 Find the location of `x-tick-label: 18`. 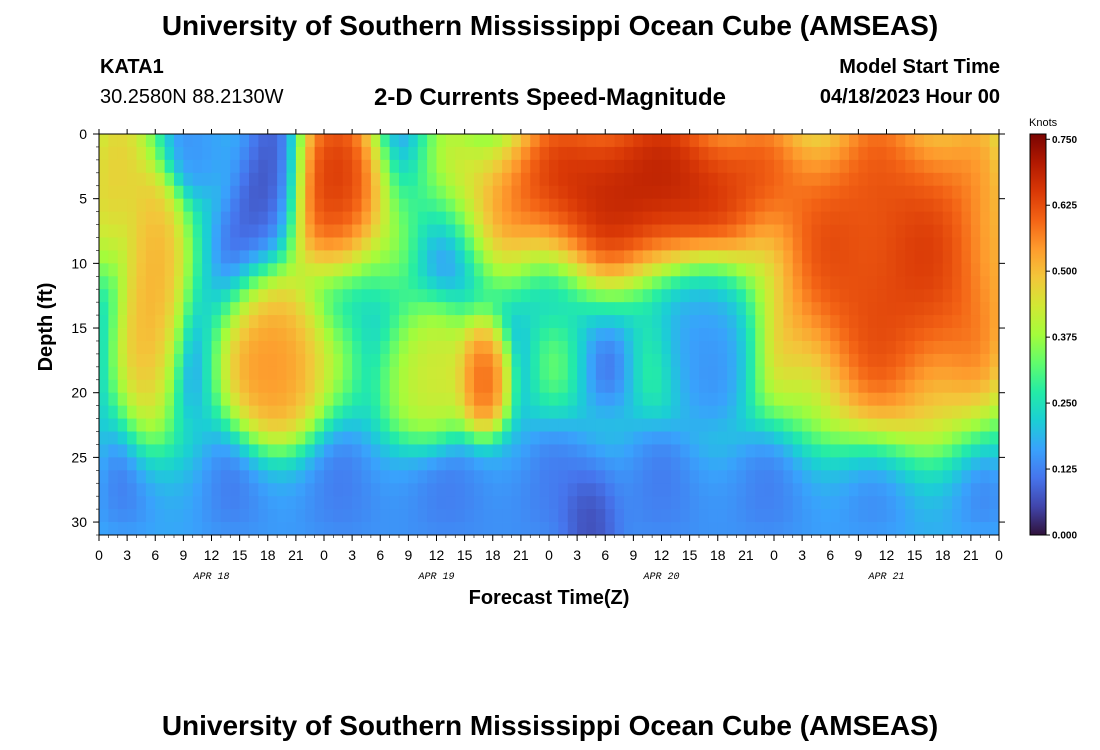

x-tick-label: 18 is located at coordinates (943, 555).